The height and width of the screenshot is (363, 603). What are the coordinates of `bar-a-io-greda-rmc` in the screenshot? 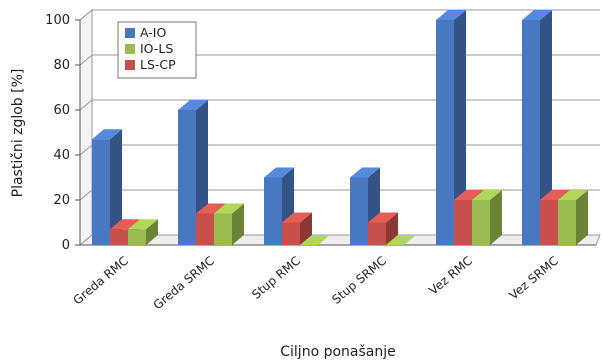 It's located at (107, 187).